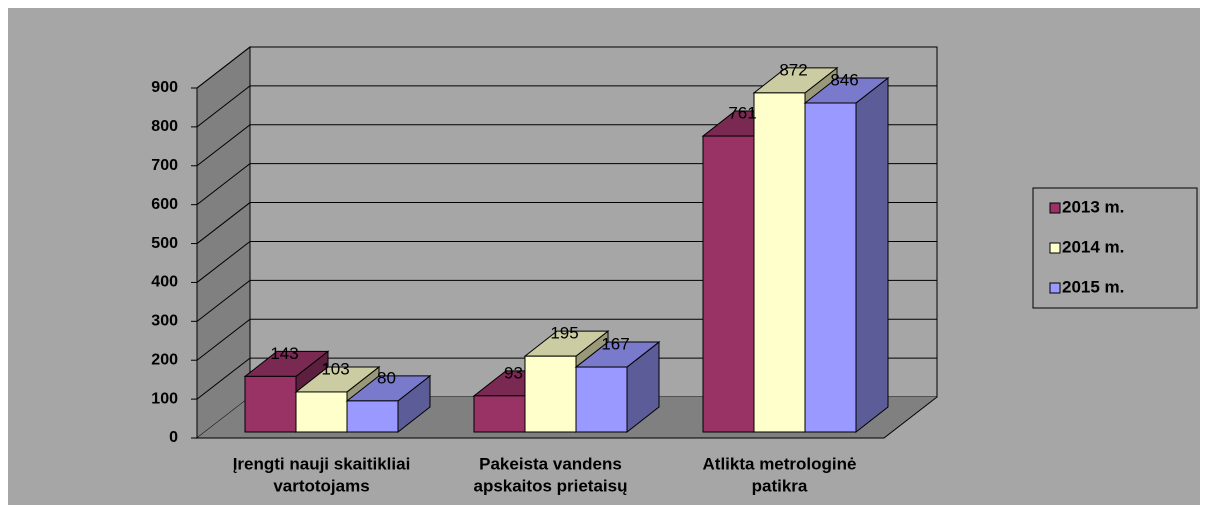 This screenshot has height=513, width=1209. I want to click on x-tick-label: Atlikta metrologinė, so click(780, 463).